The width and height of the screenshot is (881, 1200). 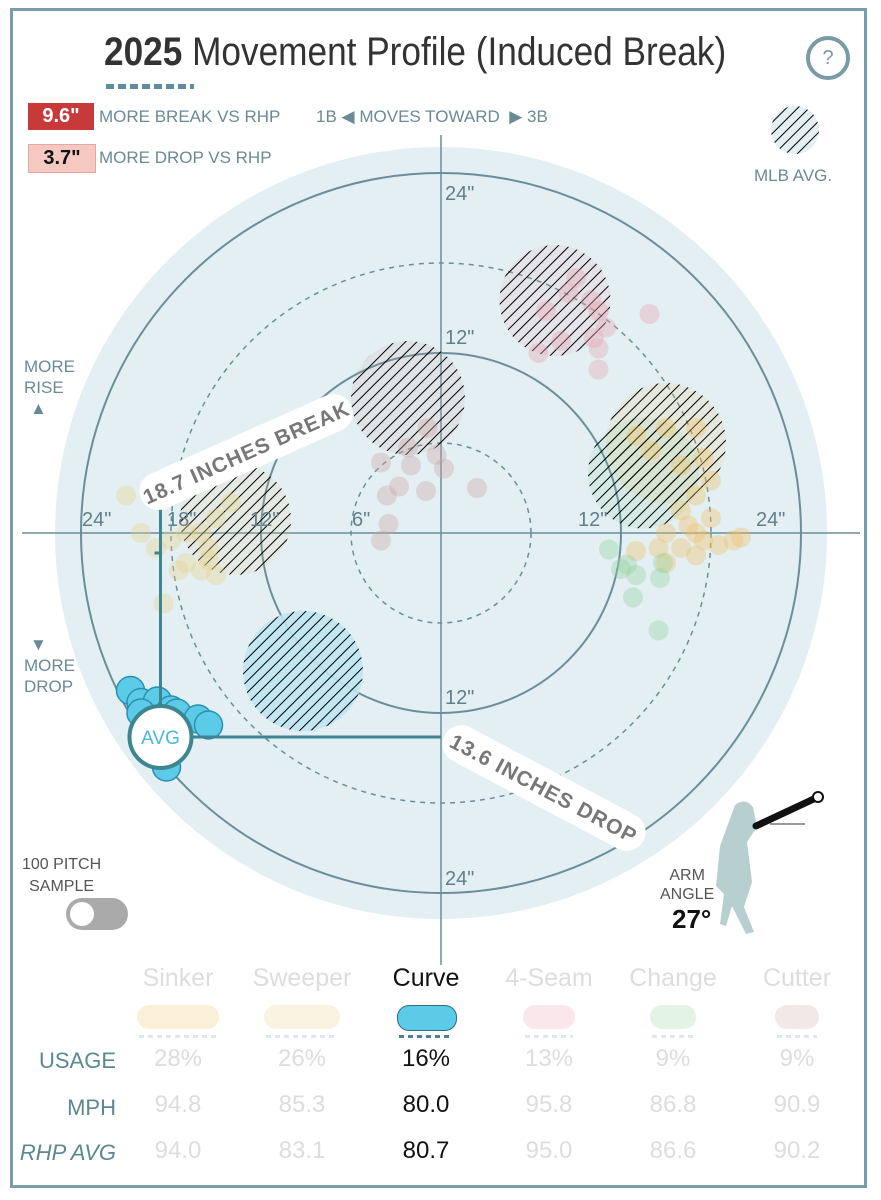 What do you see at coordinates (673, 1104) in the screenshot?
I see `pitch-mph-value: 86.8` at bounding box center [673, 1104].